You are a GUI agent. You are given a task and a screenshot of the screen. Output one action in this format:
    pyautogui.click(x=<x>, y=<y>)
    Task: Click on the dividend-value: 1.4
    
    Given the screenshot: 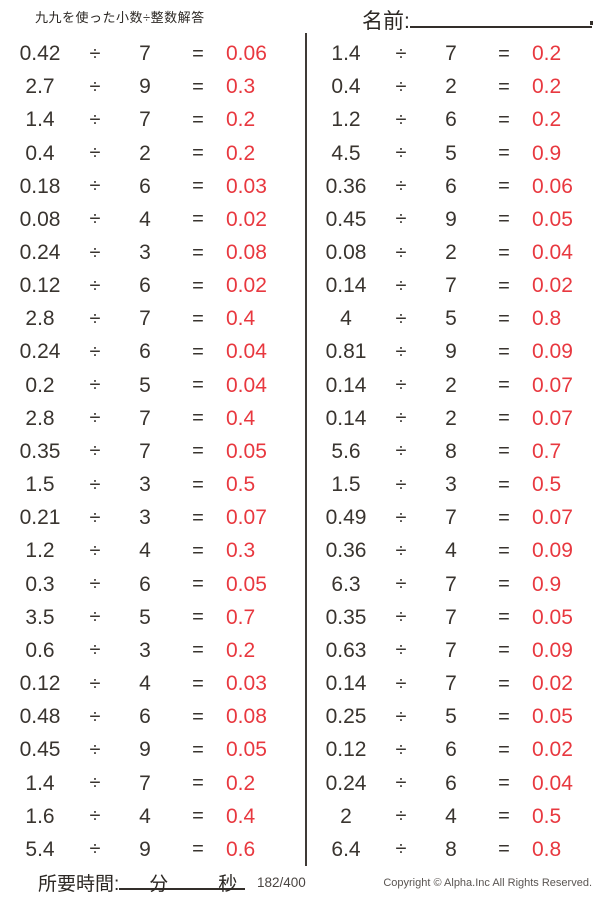 What is the action you would take?
    pyautogui.click(x=40, y=783)
    